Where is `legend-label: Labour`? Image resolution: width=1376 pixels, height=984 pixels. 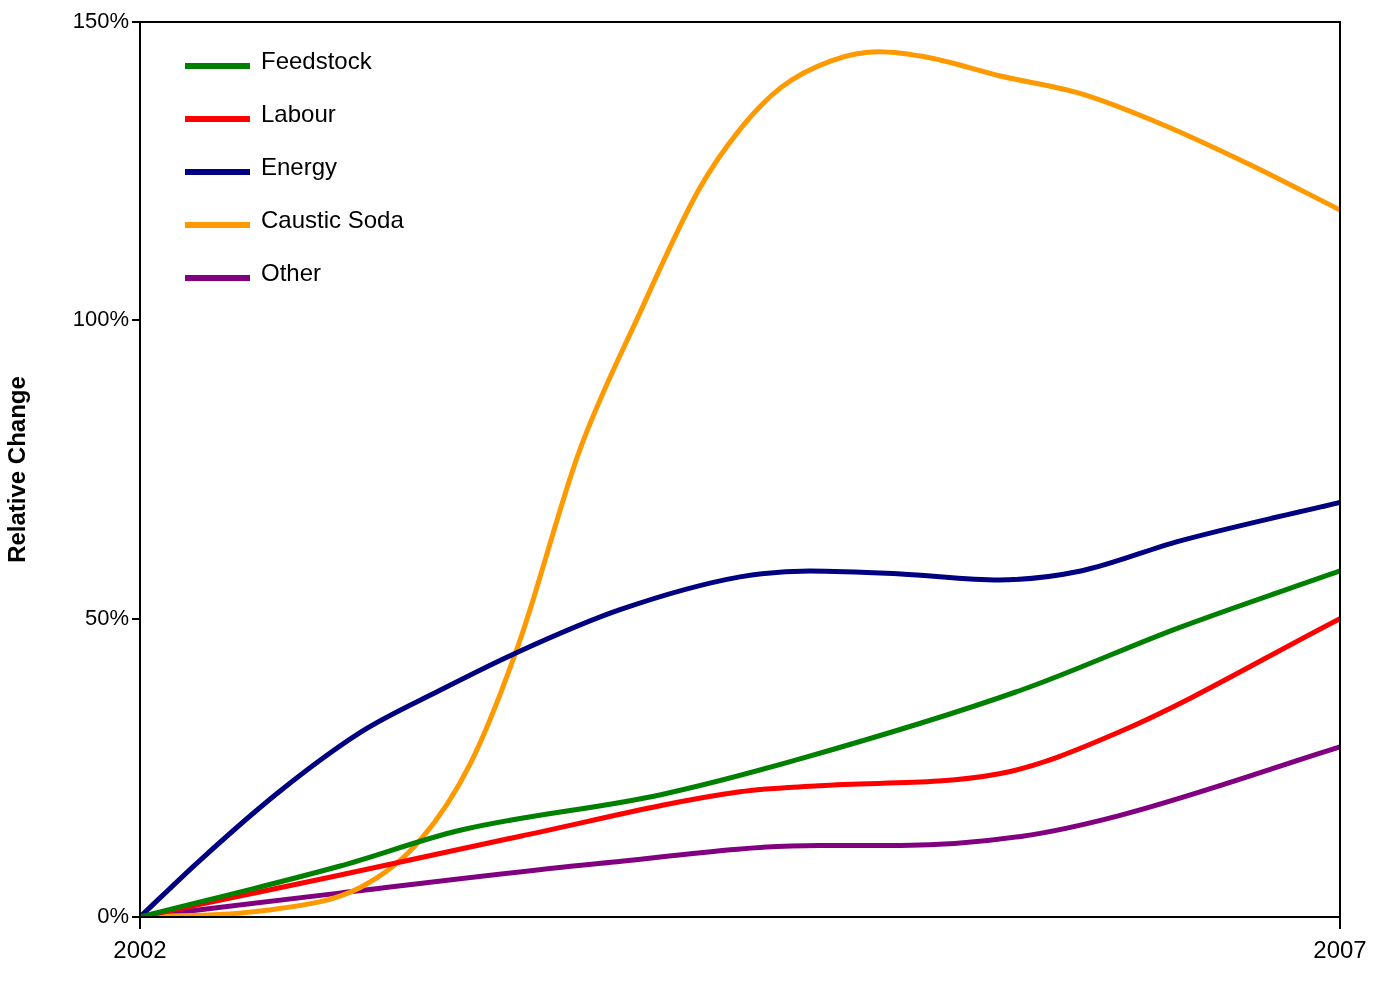 legend-label: Labour is located at coordinates (298, 113).